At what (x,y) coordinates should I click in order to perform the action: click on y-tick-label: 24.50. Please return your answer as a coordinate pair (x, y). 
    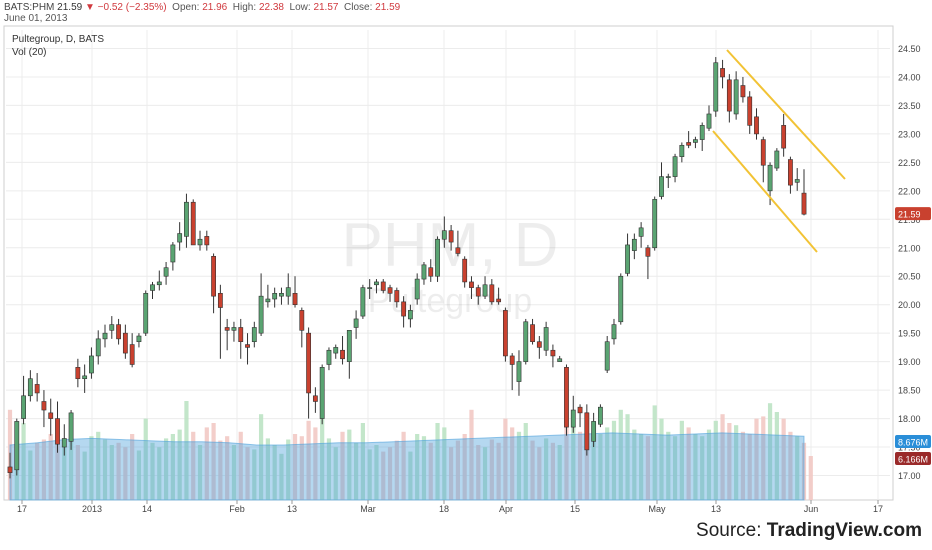
    Looking at the image, I should click on (909, 49).